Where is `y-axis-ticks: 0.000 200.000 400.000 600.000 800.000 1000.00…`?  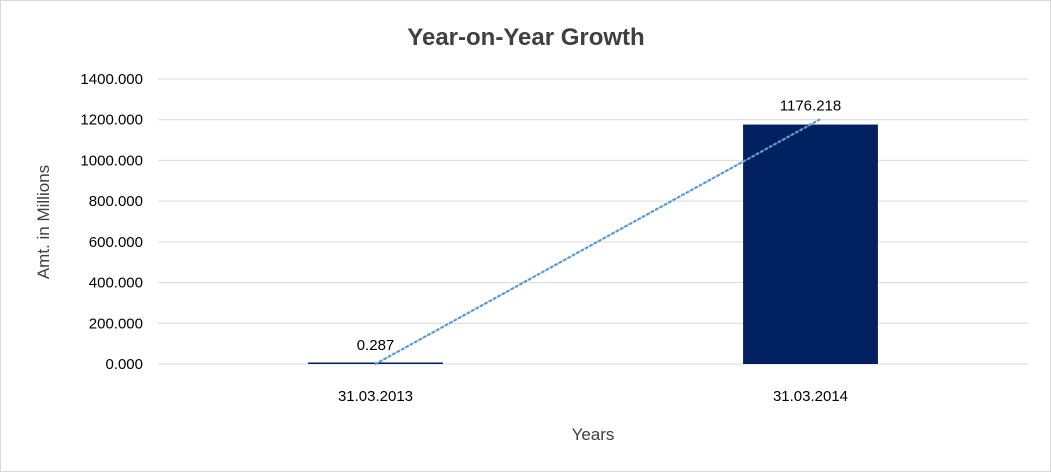
y-axis-ticks: 0.000 200.000 400.000 600.000 800.000 1000.00… is located at coordinates (111, 222).